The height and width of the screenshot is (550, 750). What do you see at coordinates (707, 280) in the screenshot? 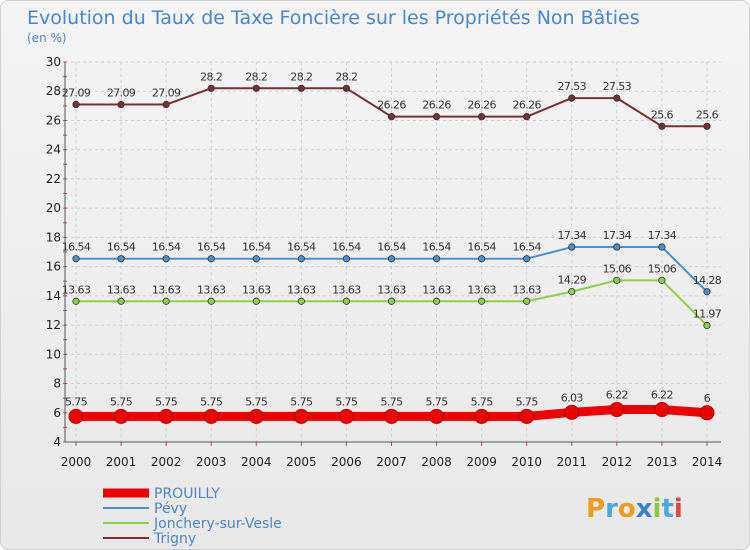
I see `data-label: 14.28` at bounding box center [707, 280].